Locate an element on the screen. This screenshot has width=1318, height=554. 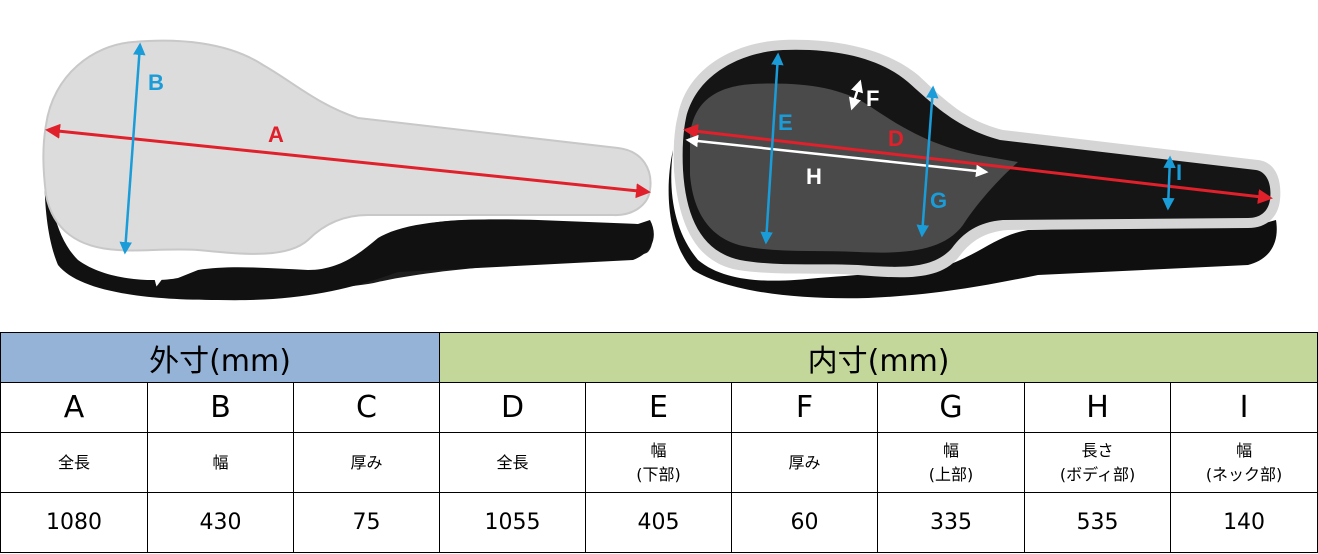
dimension-F-line is located at coordinates (856, 95).